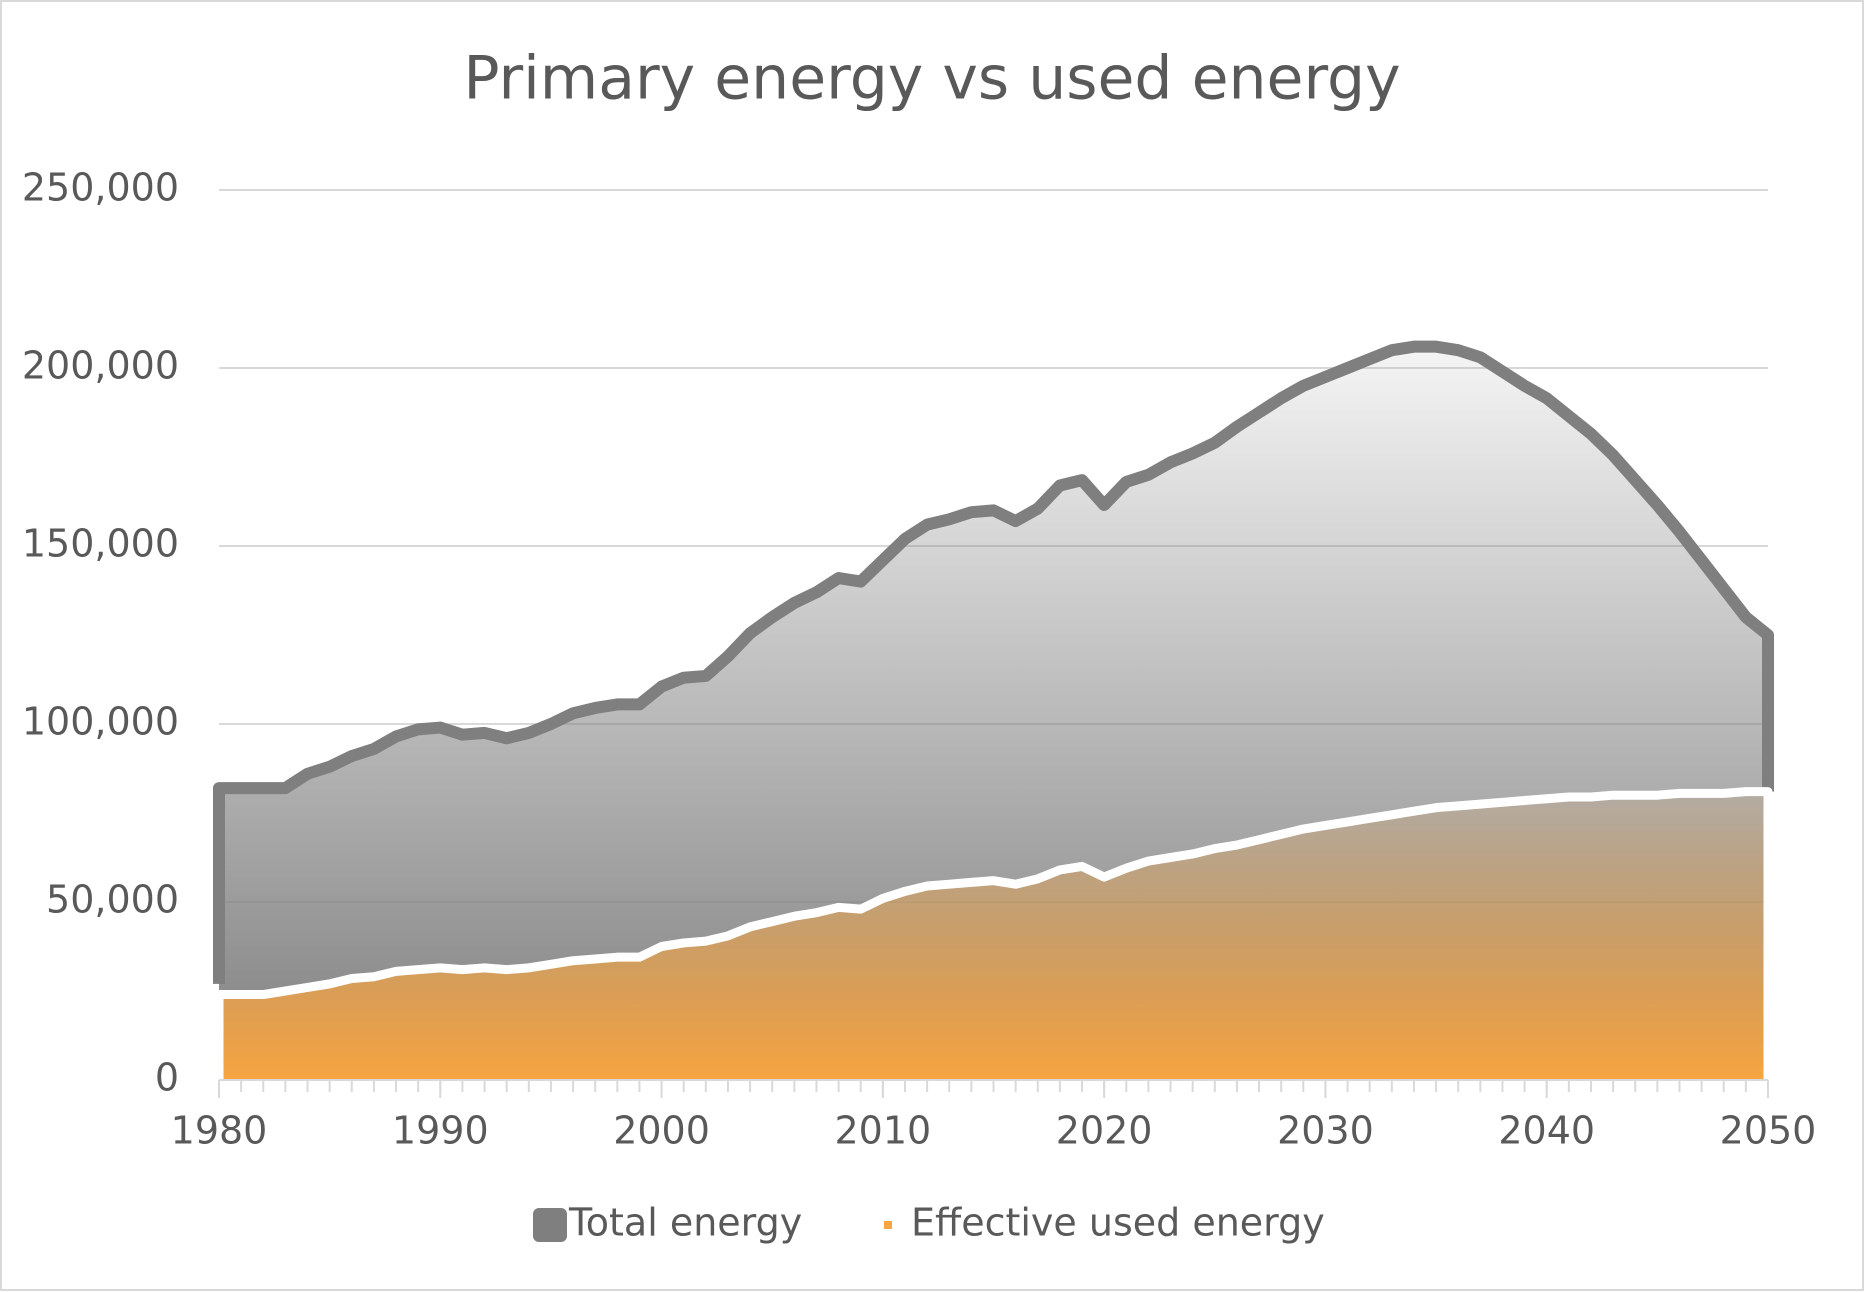 This screenshot has height=1292, width=1865. I want to click on x-tick-label: 2000, so click(661, 1131).